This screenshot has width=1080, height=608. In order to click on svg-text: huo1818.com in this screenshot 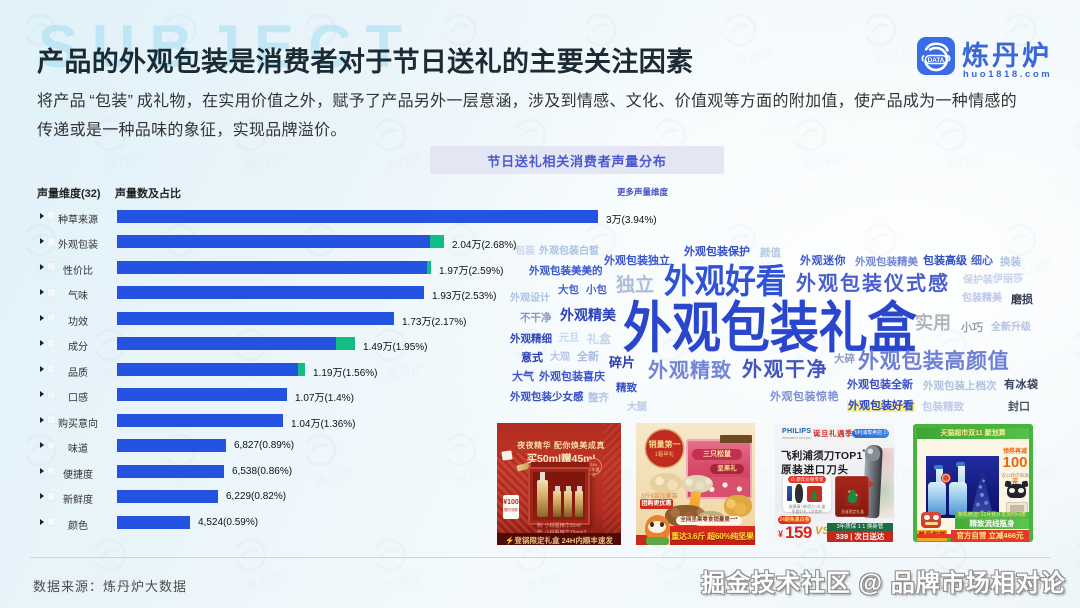, I will do `click(1006, 73)`.